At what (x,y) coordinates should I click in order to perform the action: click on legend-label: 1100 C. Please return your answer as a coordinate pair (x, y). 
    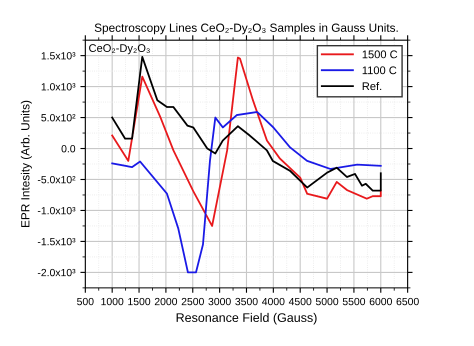
    Looking at the image, I should click on (379, 70).